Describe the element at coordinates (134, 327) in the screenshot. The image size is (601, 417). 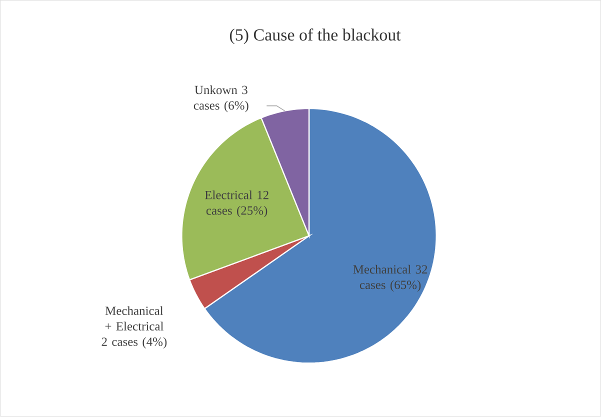
I see `slice-label: Mechanical + Electrical 2 cases (4%)` at that location.